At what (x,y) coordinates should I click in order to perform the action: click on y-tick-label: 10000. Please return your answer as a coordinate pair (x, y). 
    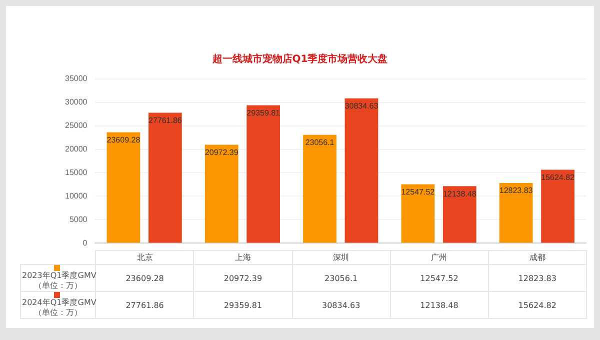
    Looking at the image, I should click on (76, 195).